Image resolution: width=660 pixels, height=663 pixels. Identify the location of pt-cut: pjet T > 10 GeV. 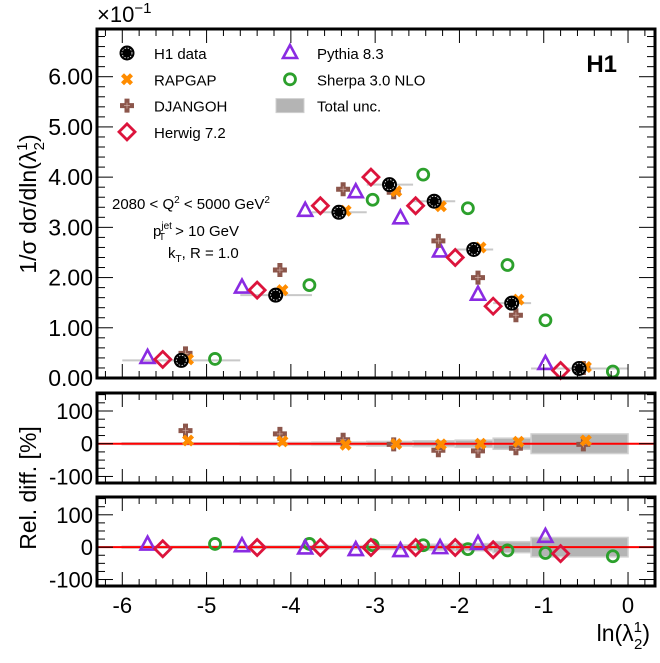
(196, 232).